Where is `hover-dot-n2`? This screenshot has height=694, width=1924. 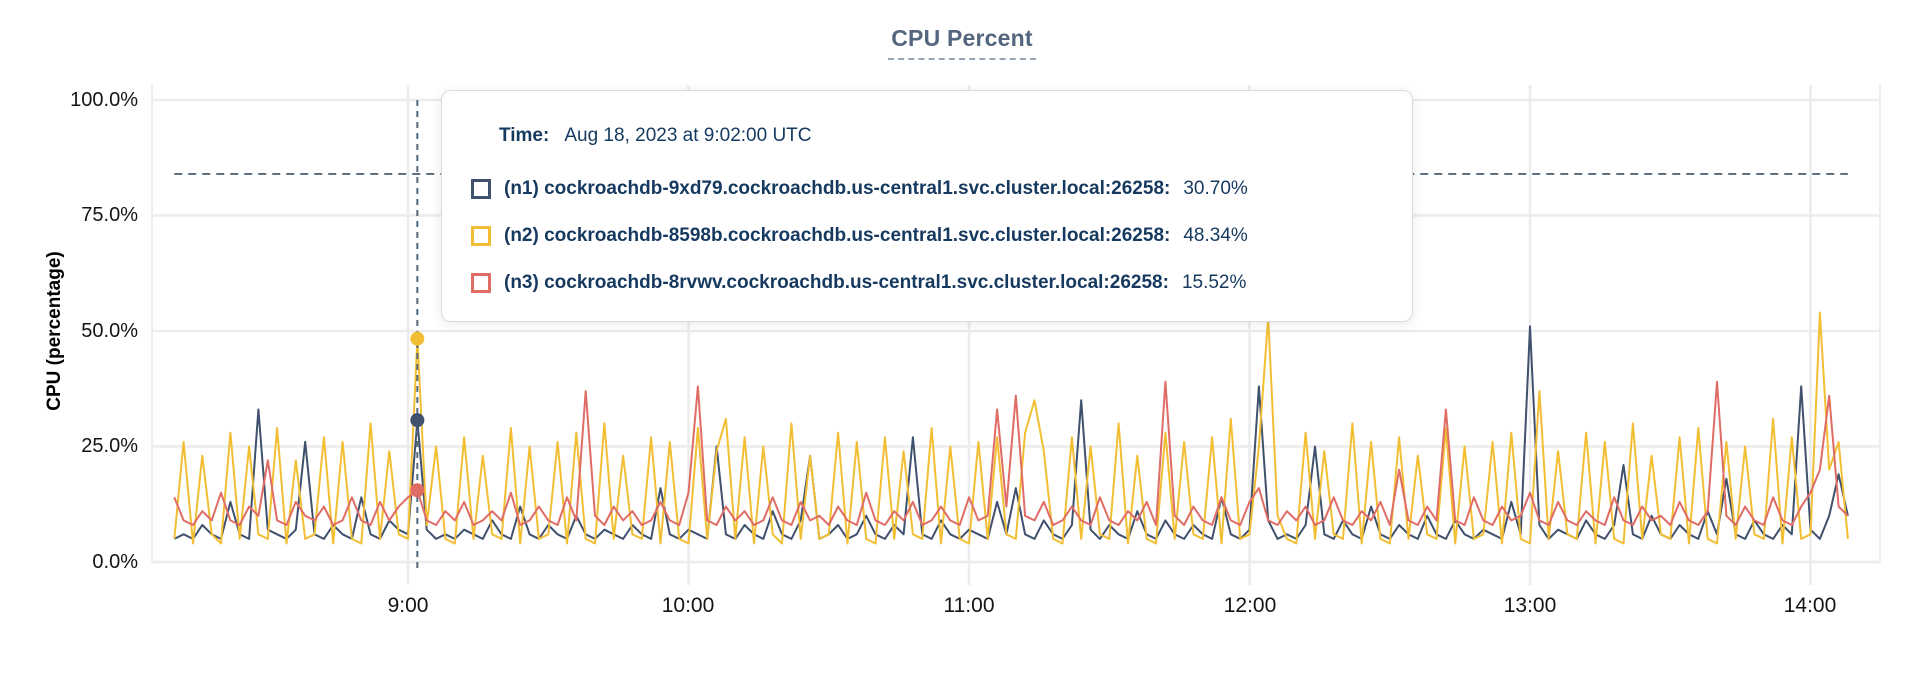 hover-dot-n2 is located at coordinates (417, 338).